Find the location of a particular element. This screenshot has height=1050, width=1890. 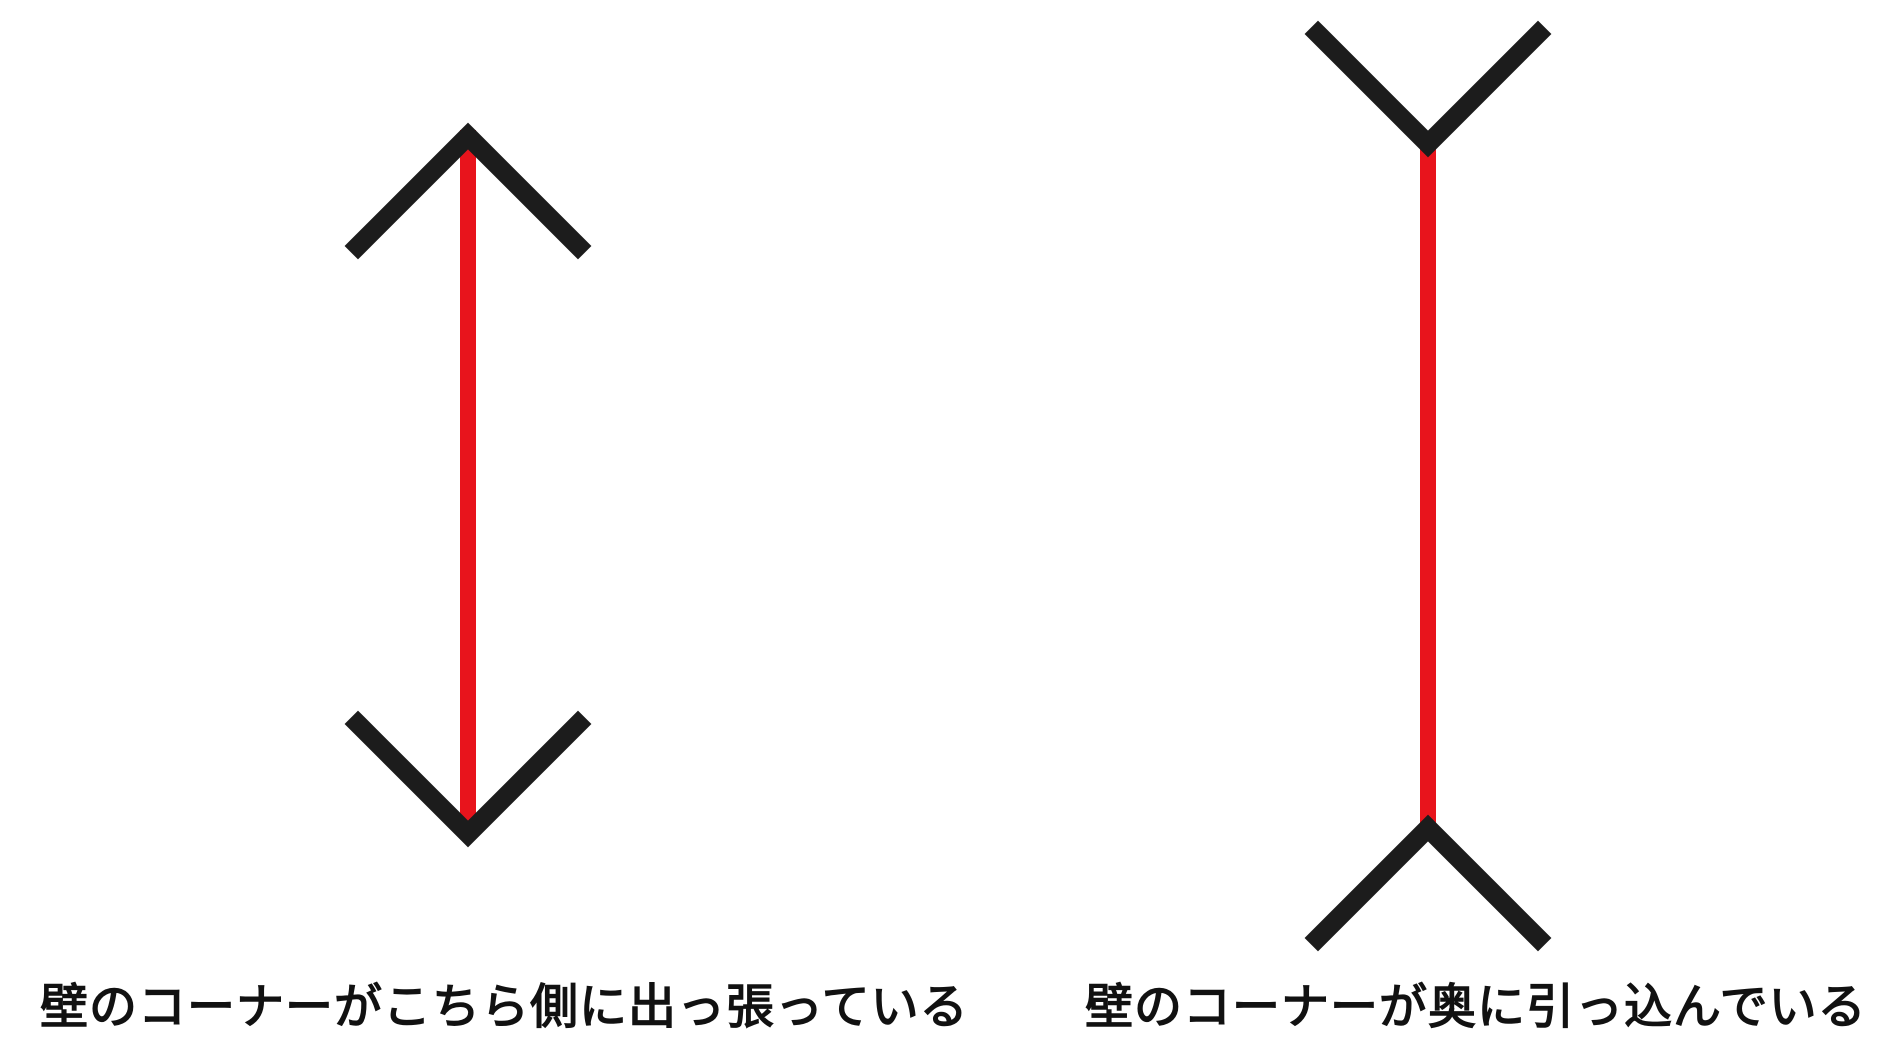

caption-left: 壁のコーナーがこちら側に出っ張っている is located at coordinates (504, 1007).